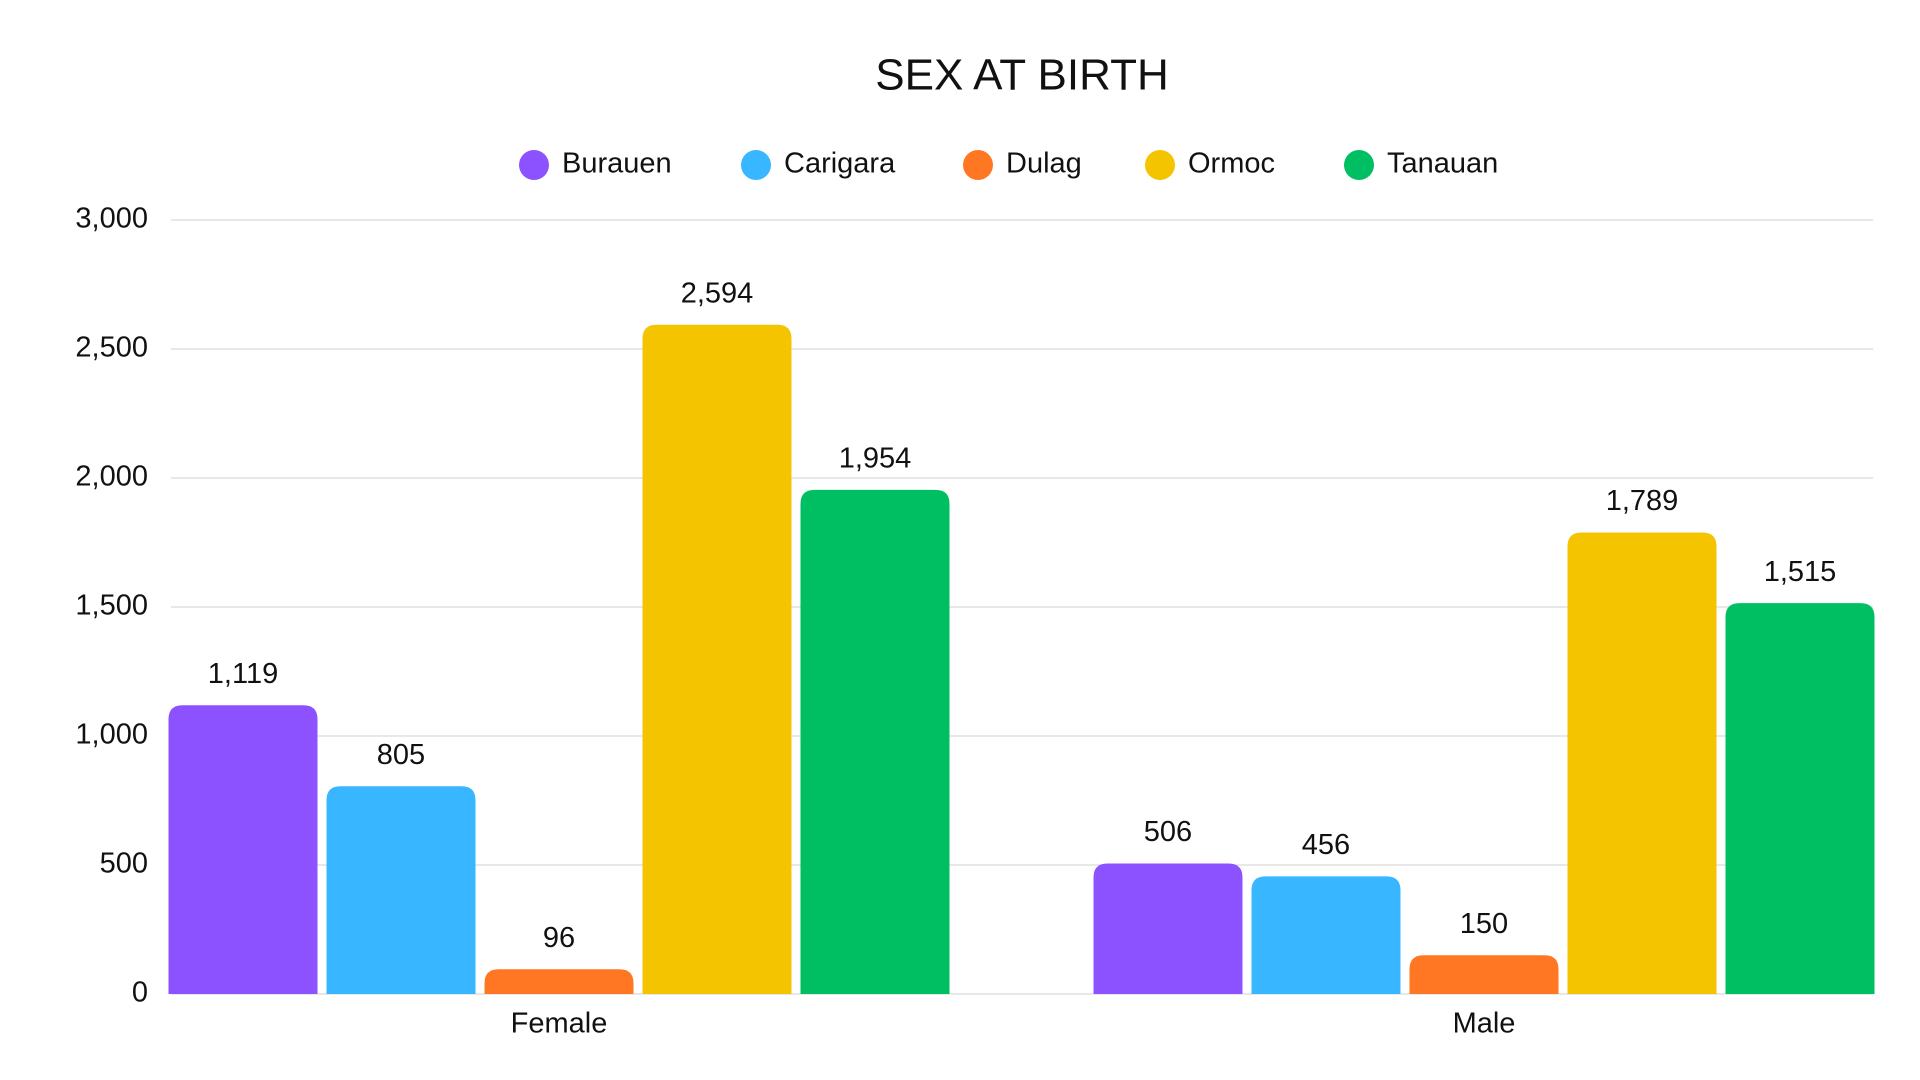 This screenshot has height=1080, width=1920. What do you see at coordinates (111, 477) in the screenshot?
I see `y-tick-label: 2,000` at bounding box center [111, 477].